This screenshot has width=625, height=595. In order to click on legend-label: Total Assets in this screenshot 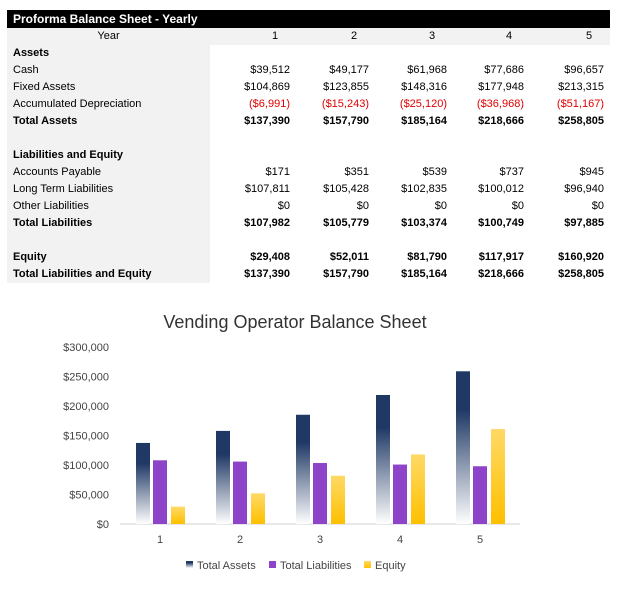, I will do `click(226, 566)`.